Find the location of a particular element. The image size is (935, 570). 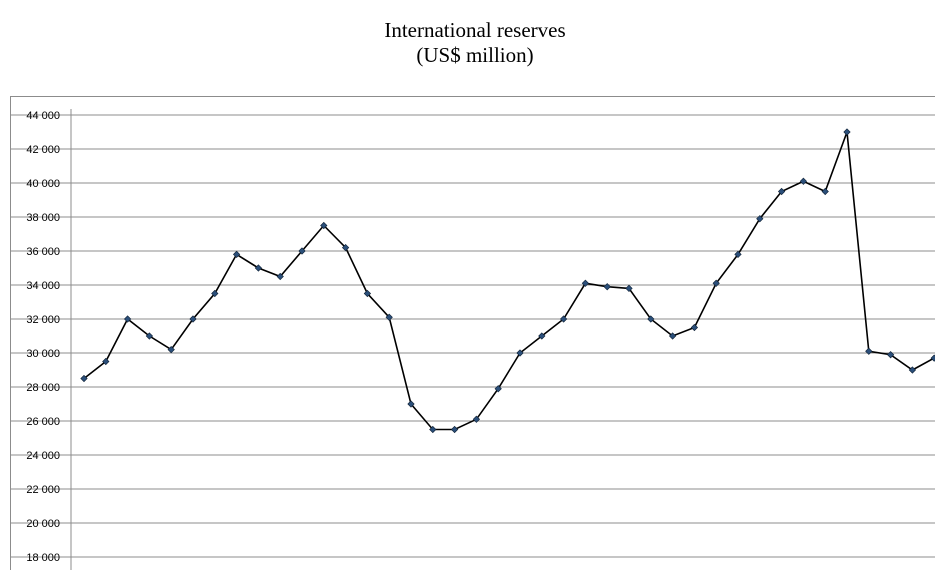

chart-title: International reserves is located at coordinates (475, 30).